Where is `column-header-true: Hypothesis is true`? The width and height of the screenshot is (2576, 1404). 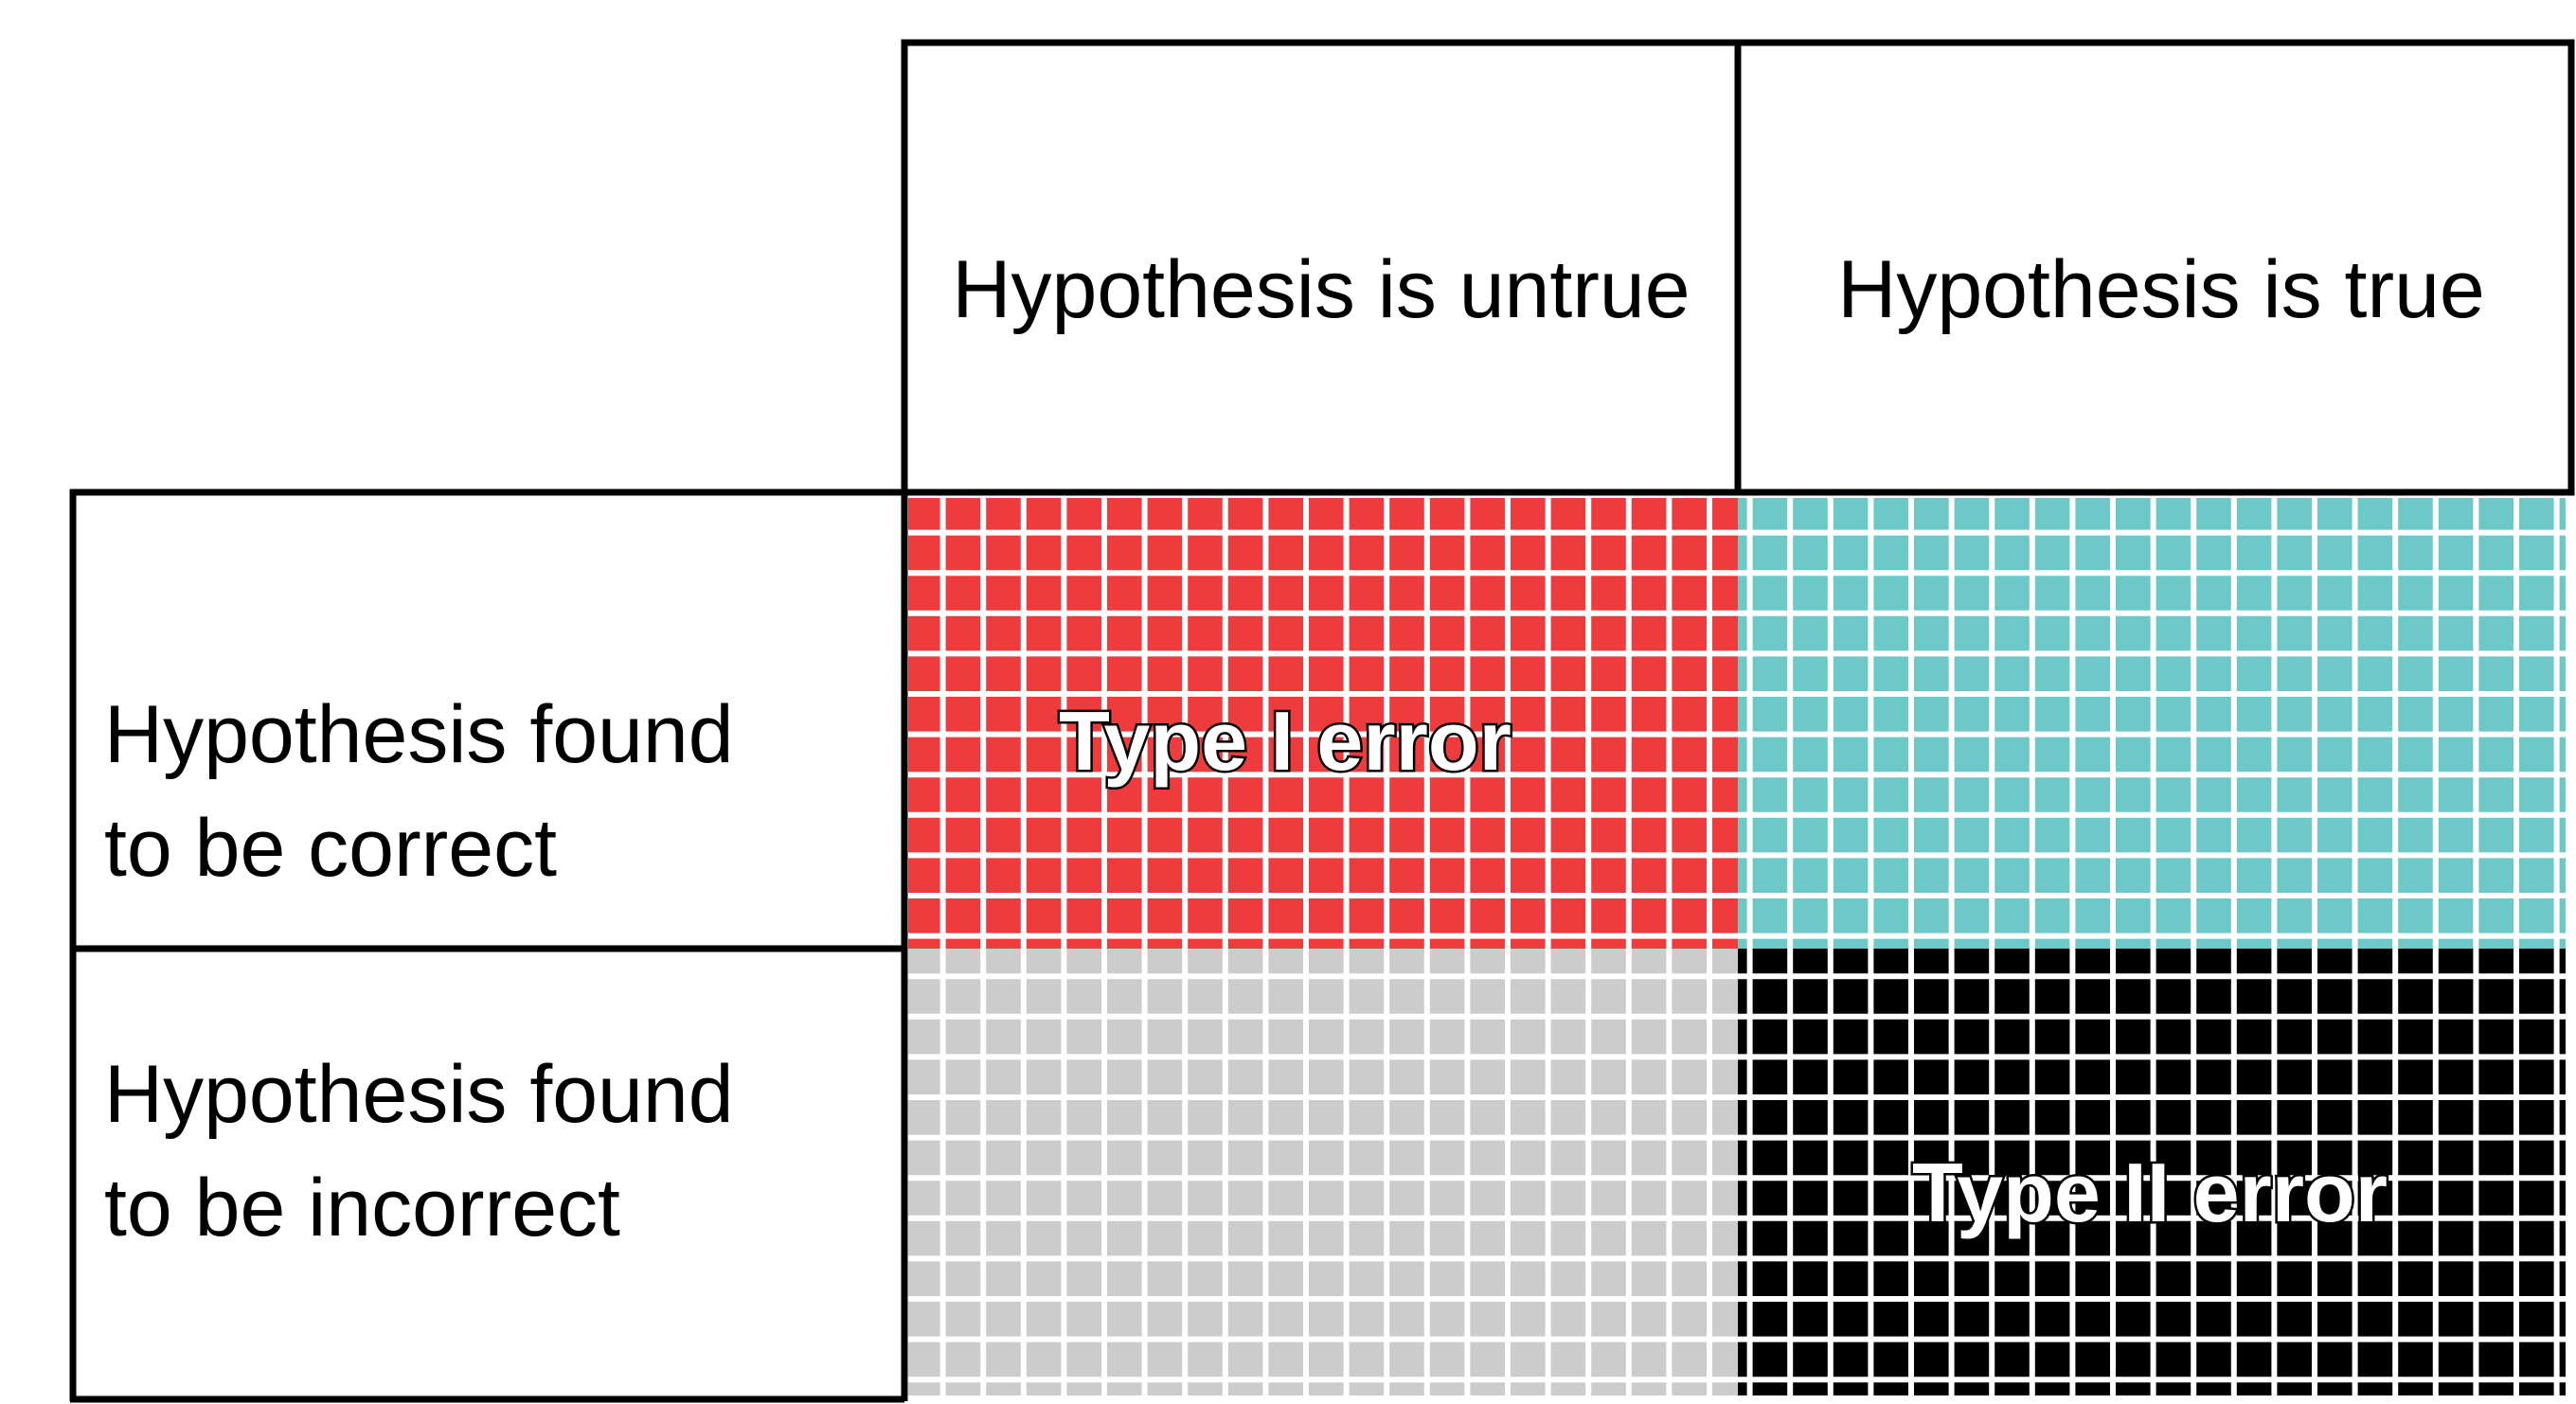 column-header-true: Hypothesis is true is located at coordinates (2161, 290).